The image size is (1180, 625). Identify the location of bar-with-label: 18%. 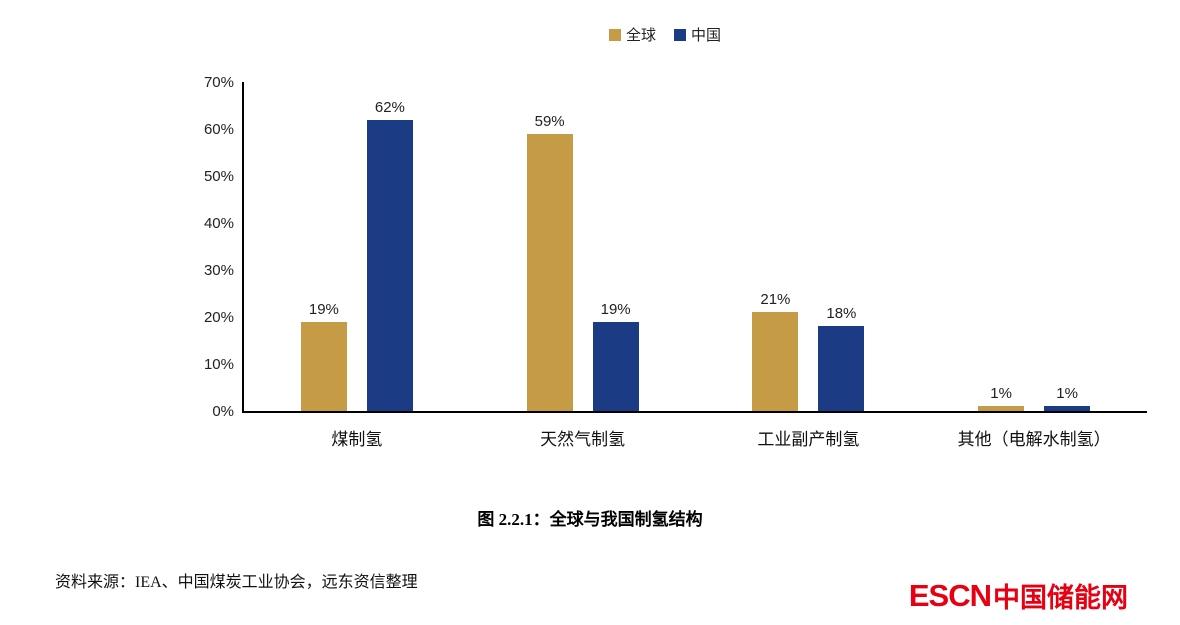
(841, 246).